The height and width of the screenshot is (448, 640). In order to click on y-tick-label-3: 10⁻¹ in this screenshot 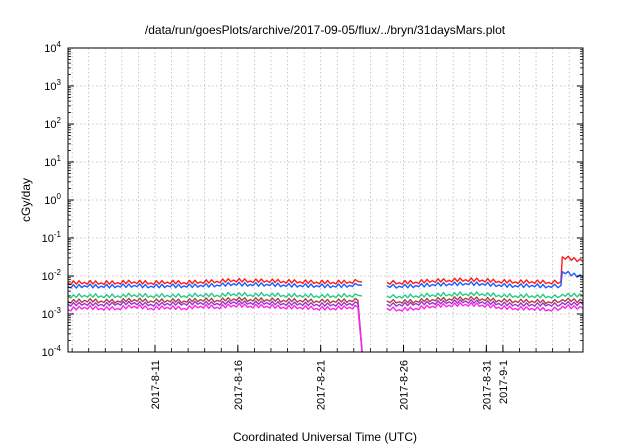, I will do `click(52, 237)`.